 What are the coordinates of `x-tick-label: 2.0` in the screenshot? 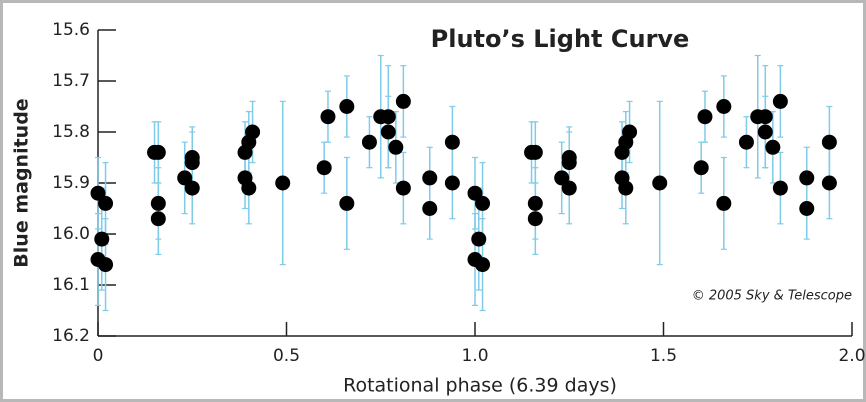 It's located at (851, 356).